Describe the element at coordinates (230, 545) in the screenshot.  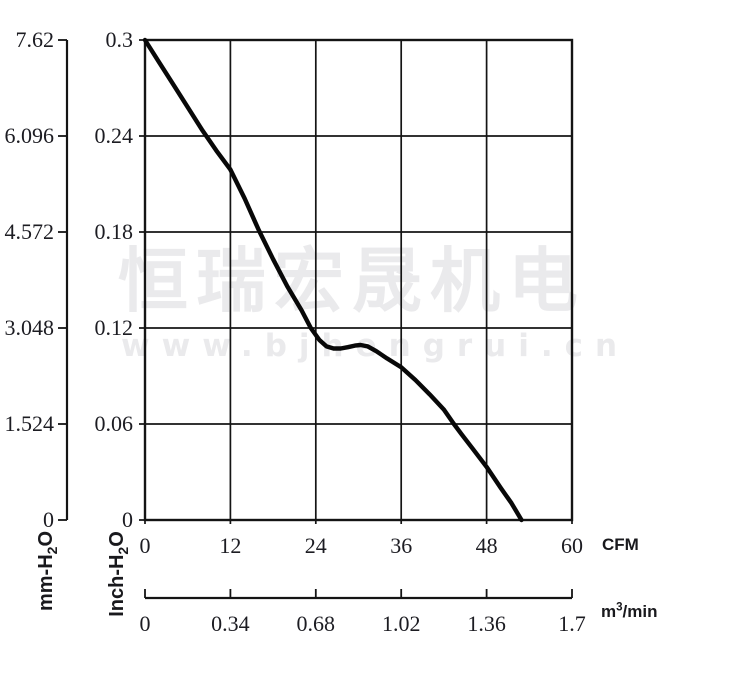
I see `x-tick-label-cfm: 12` at that location.